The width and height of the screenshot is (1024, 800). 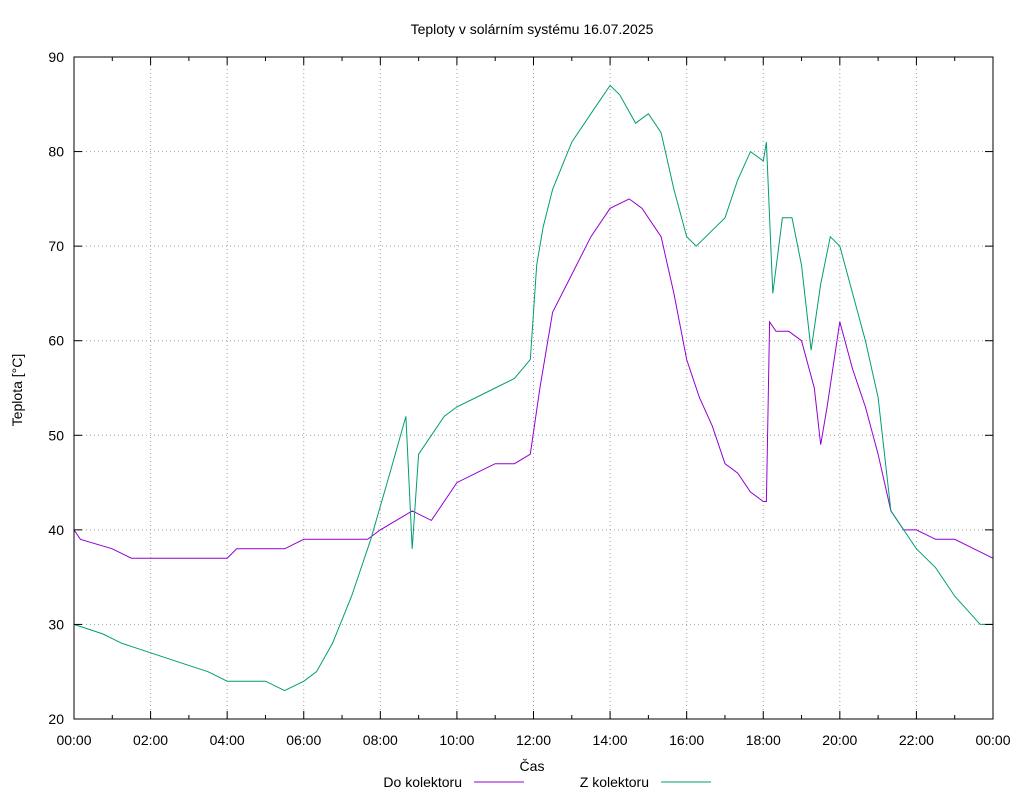 What do you see at coordinates (532, 766) in the screenshot?
I see `x-axis-label: Čas` at bounding box center [532, 766].